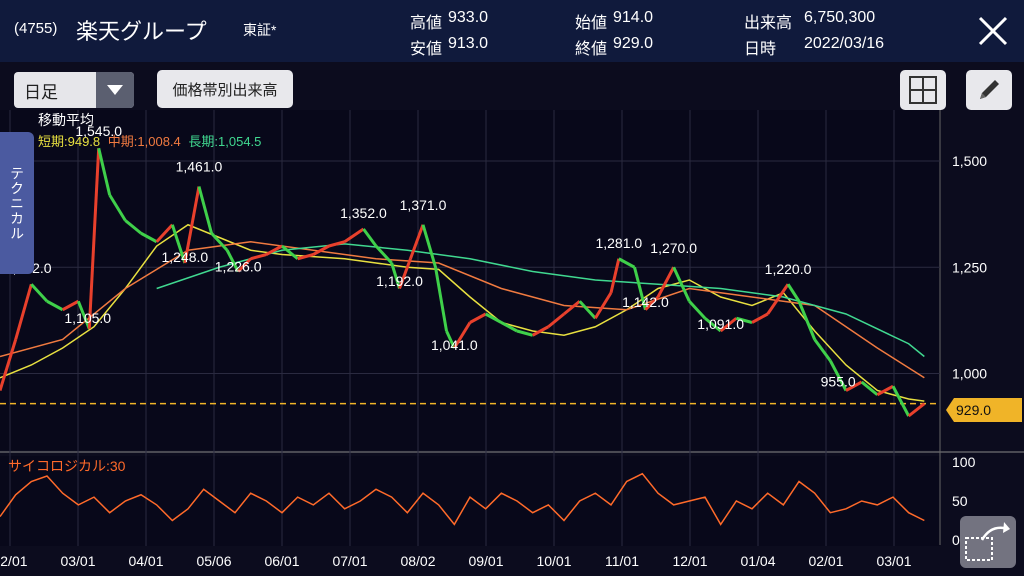 Image resolution: width=1024 pixels, height=576 pixels. What do you see at coordinates (349, 561) in the screenshot?
I see `x-tick-label: 07/01` at bounding box center [349, 561].